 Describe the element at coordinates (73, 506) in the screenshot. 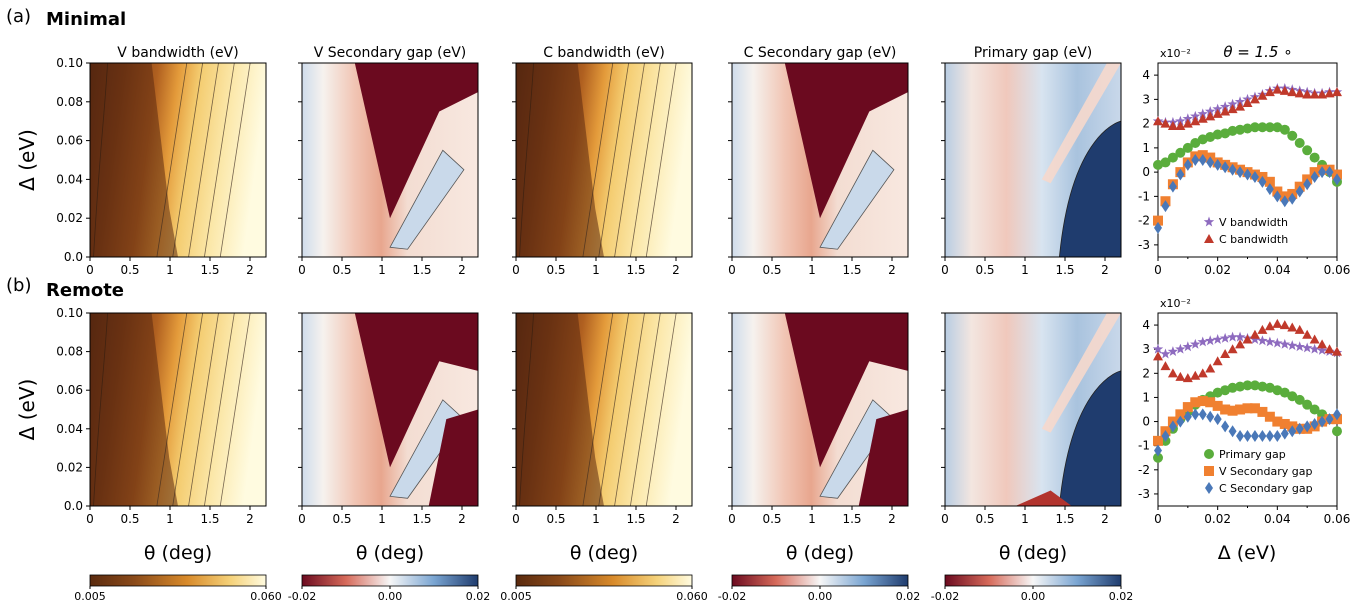

I see `y-tick-label: 0.0` at that location.